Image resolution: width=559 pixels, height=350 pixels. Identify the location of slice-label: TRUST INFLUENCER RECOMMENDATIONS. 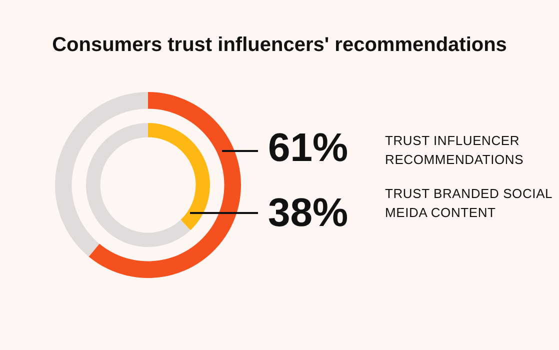
(455, 150).